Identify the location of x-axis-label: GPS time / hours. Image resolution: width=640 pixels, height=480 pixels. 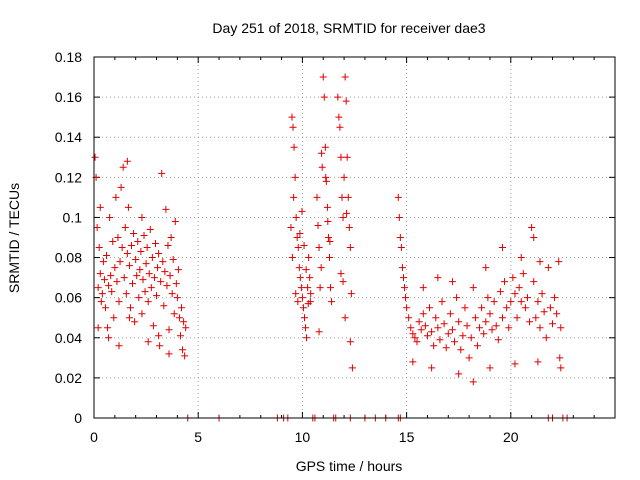
(349, 466).